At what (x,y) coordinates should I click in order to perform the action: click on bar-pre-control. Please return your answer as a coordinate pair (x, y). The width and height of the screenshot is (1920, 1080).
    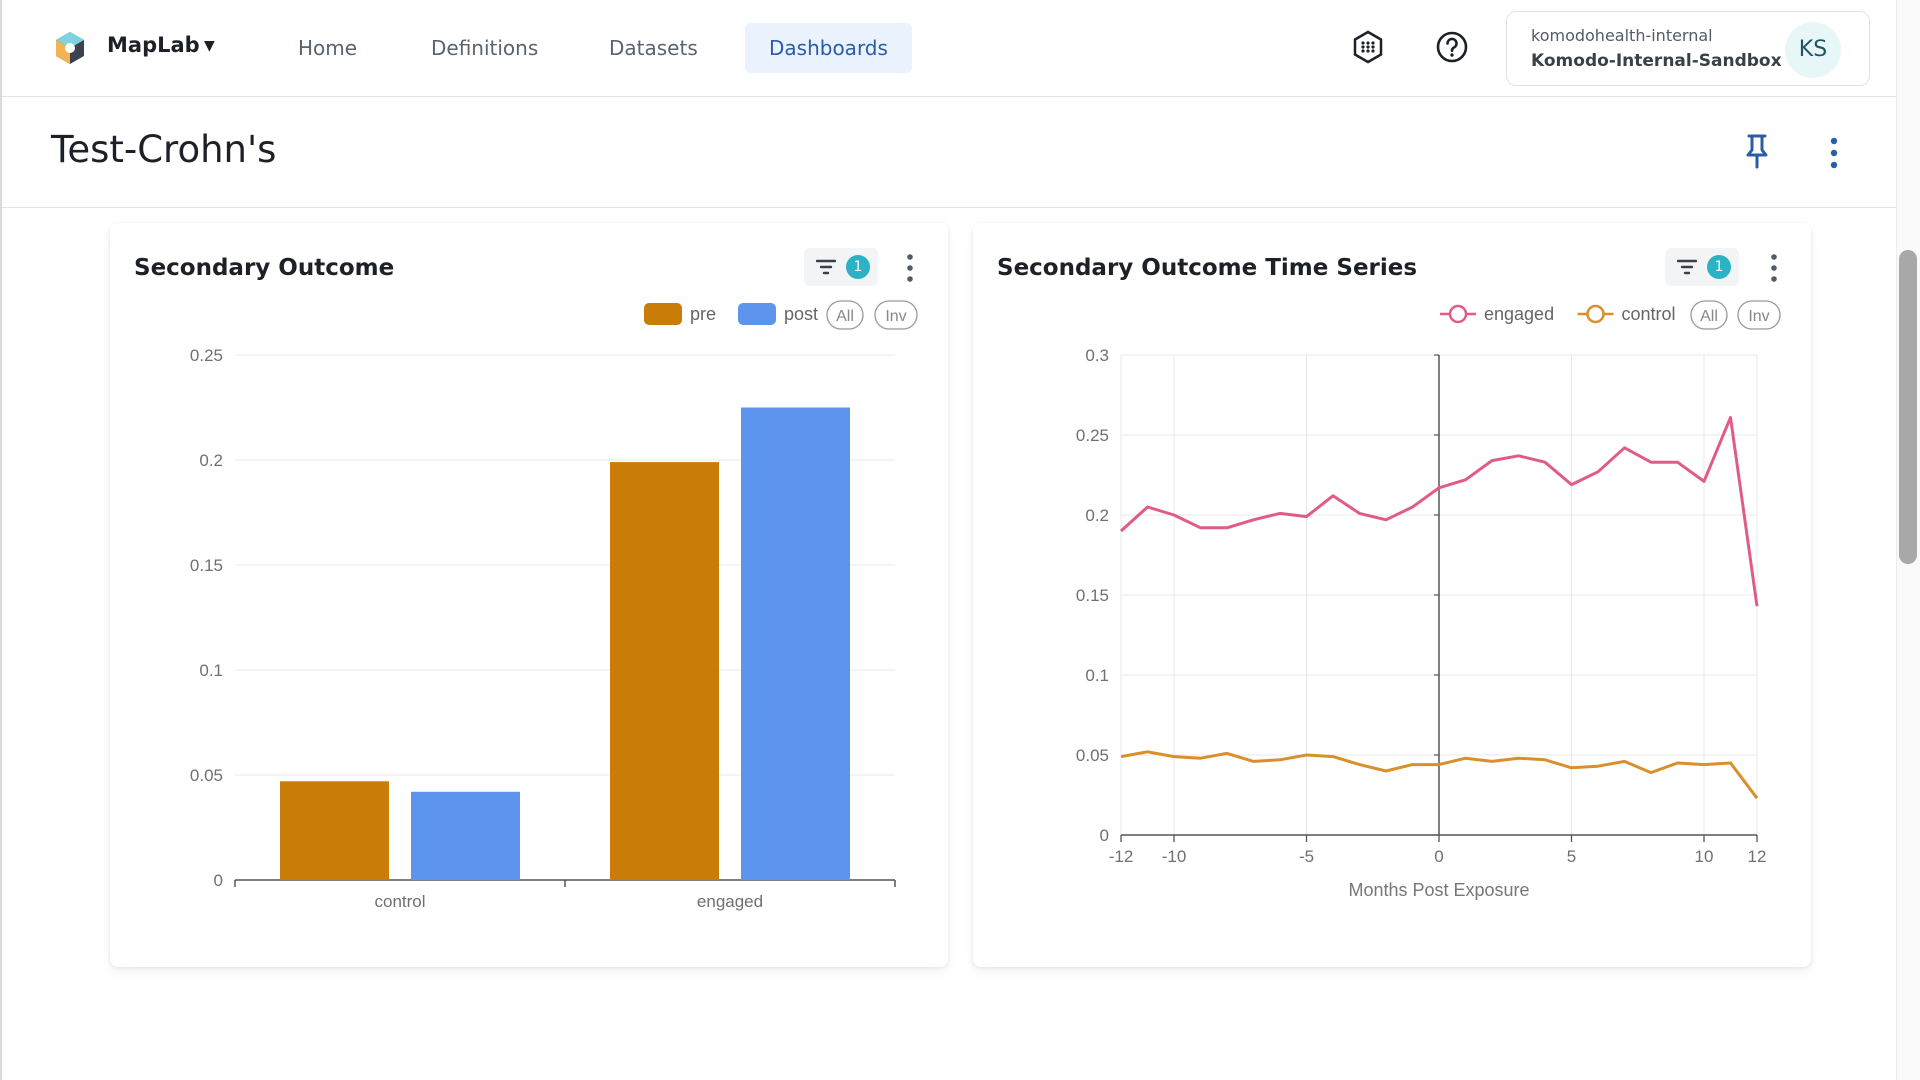
    Looking at the image, I should click on (334, 830).